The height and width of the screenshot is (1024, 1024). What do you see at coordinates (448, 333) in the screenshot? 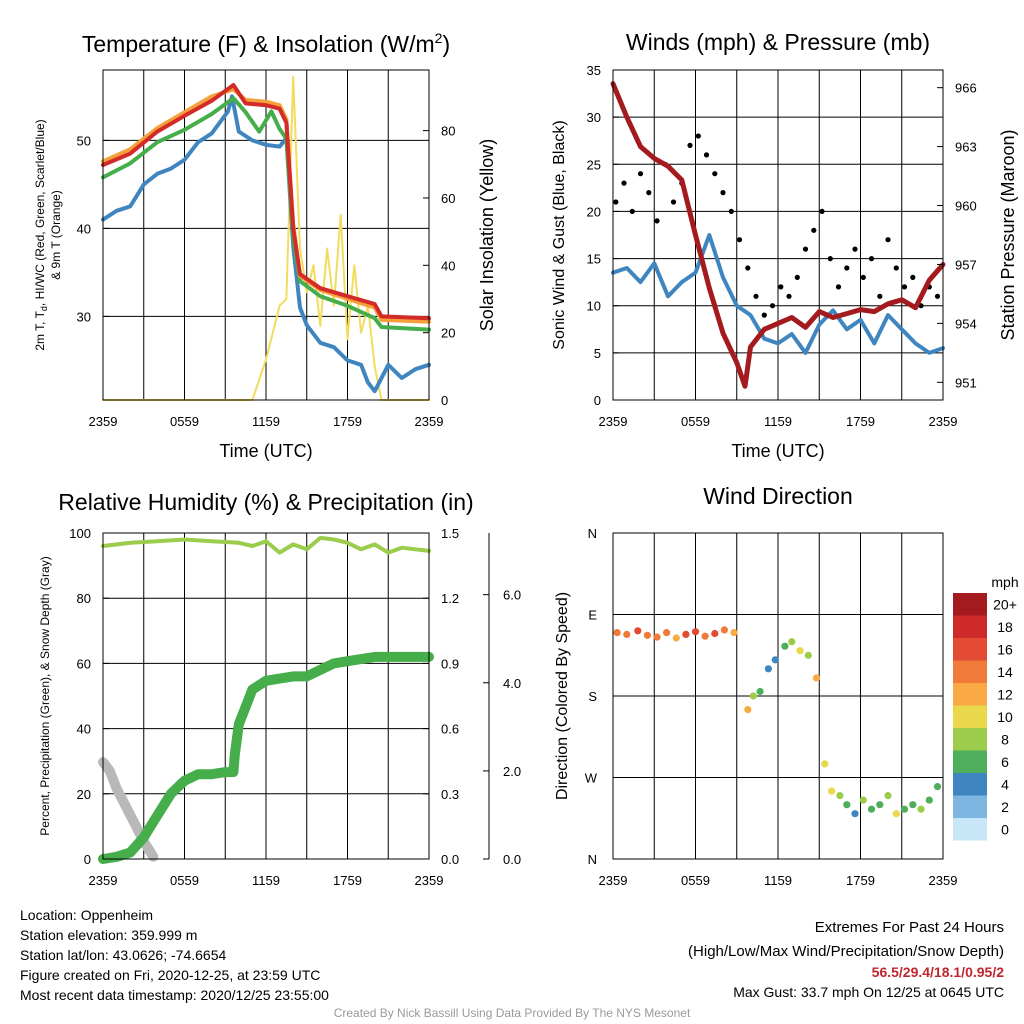
I see `y2-tick-label: 20` at bounding box center [448, 333].